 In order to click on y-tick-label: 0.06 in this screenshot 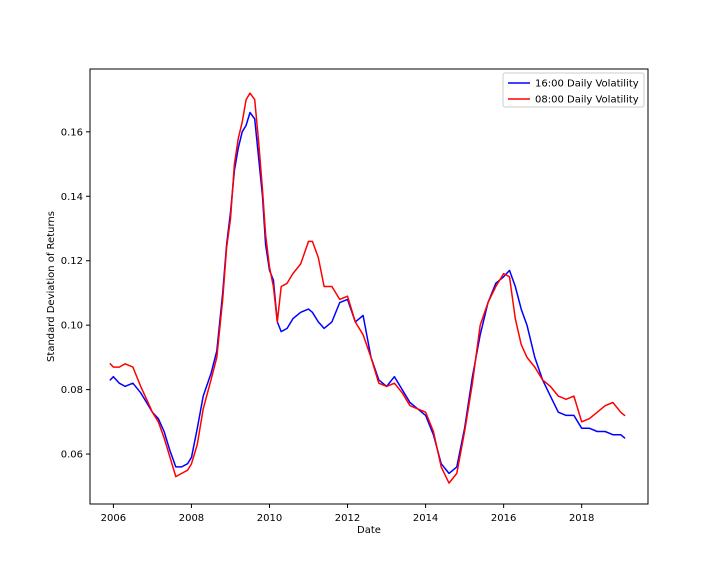, I will do `click(72, 455)`.